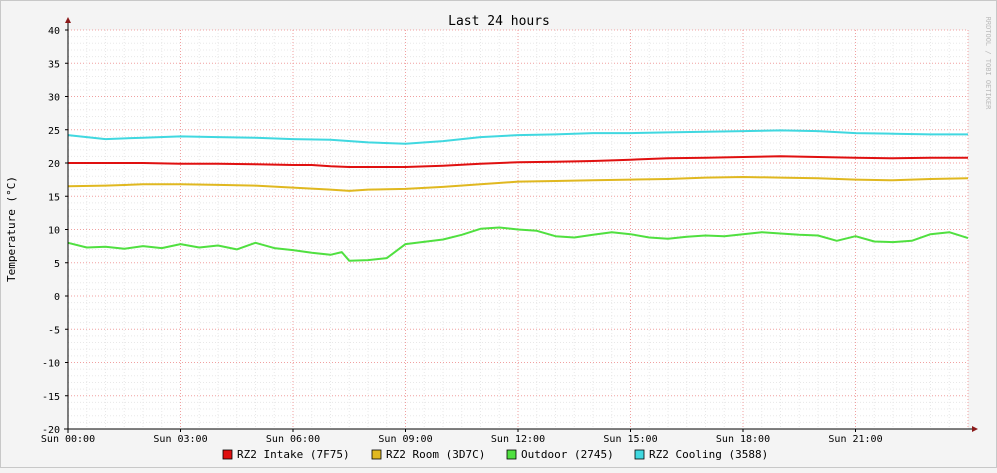  I want to click on y-tick-label: 40, so click(54, 31).